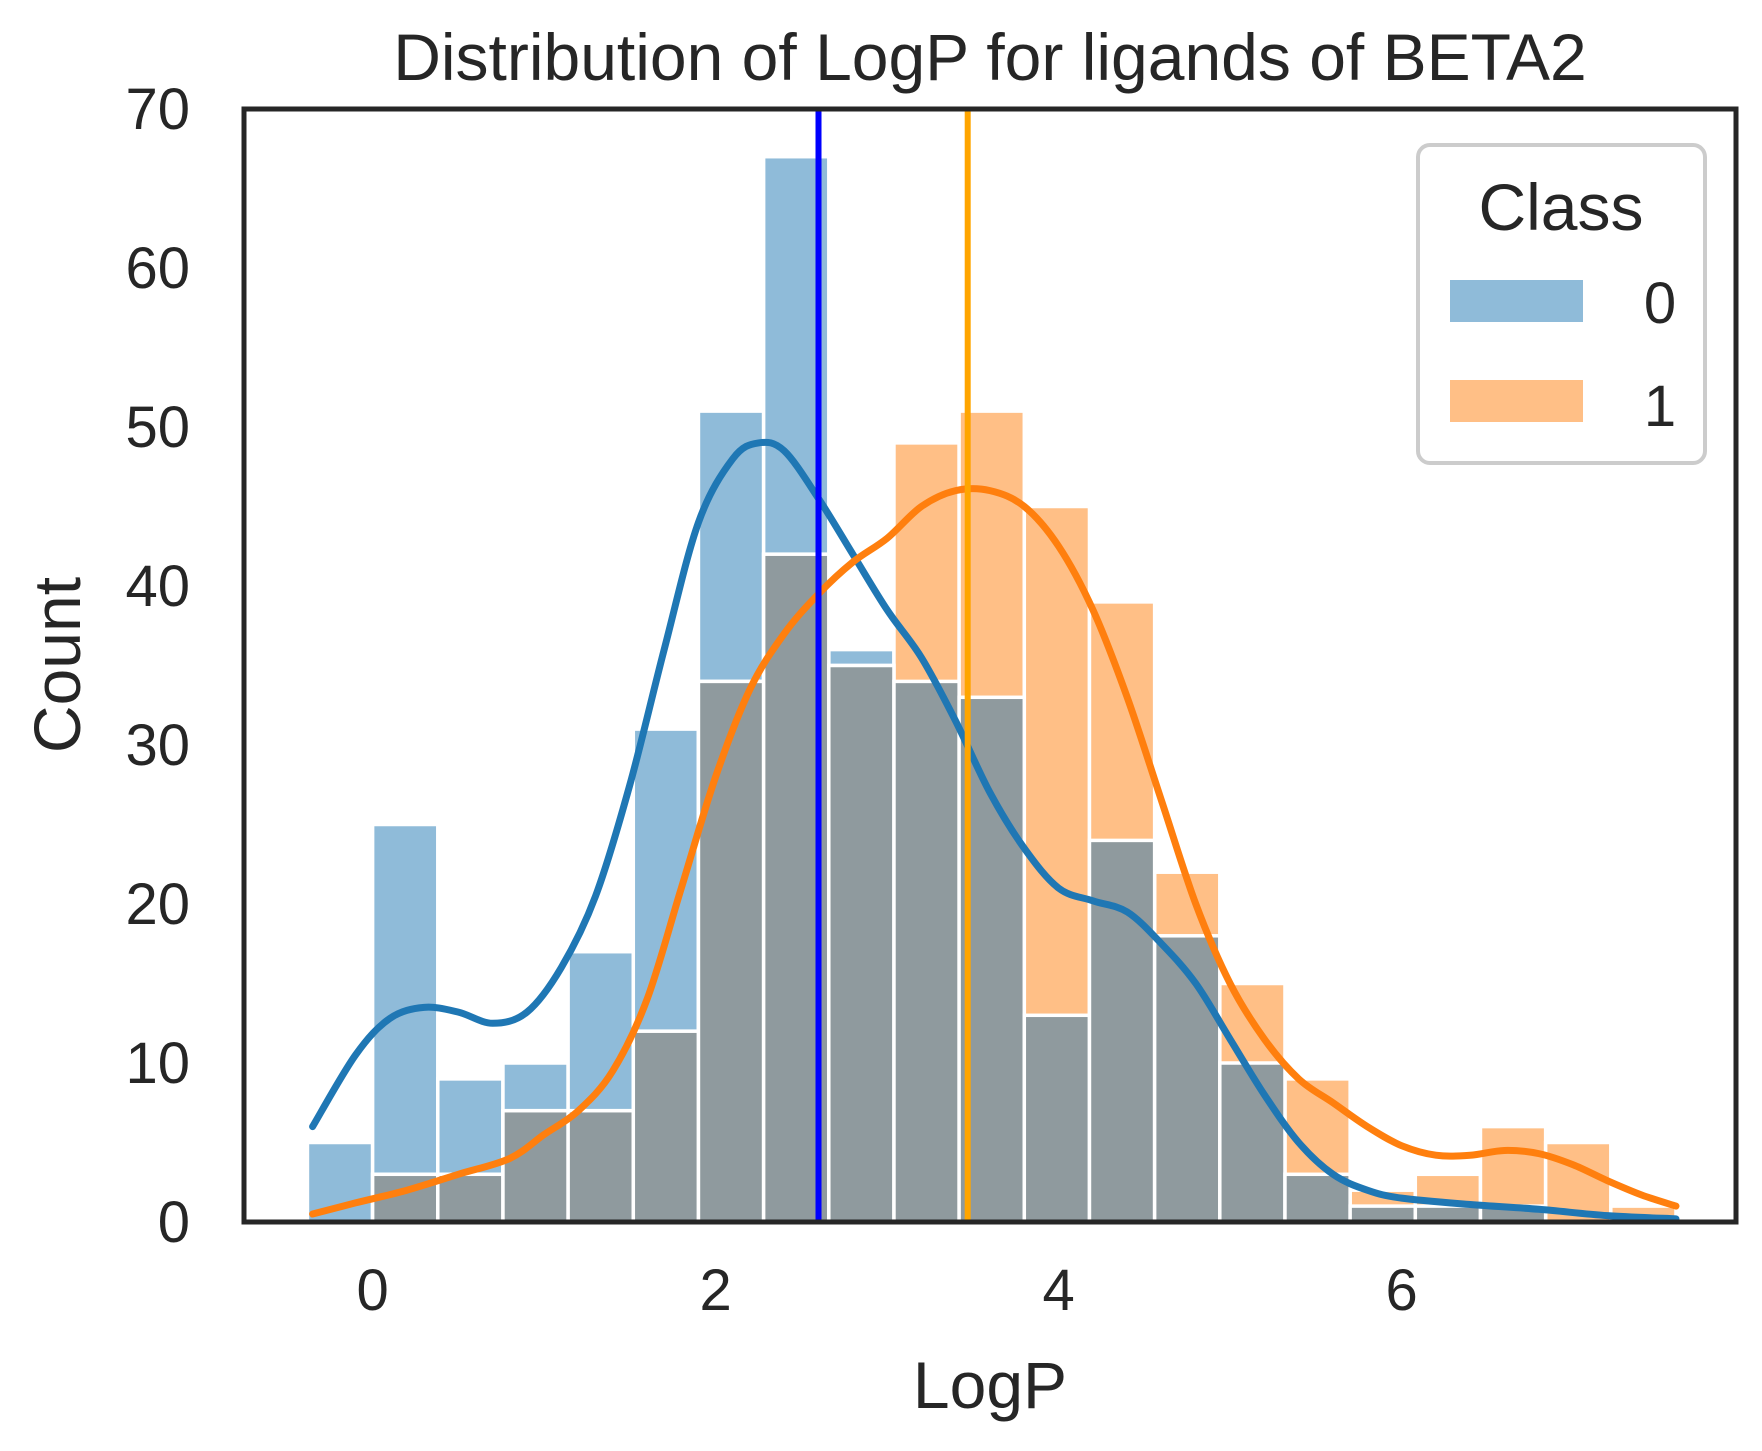 This screenshot has width=1762, height=1451. I want to click on y-axis-label: Count, so click(57, 665).